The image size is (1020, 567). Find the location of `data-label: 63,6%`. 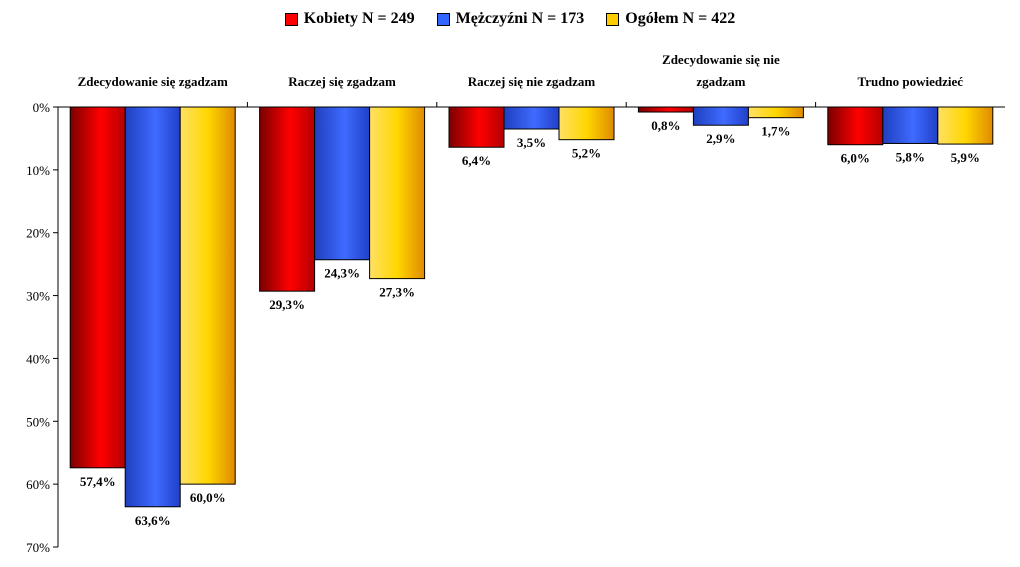

data-label: 63,6% is located at coordinates (153, 520).